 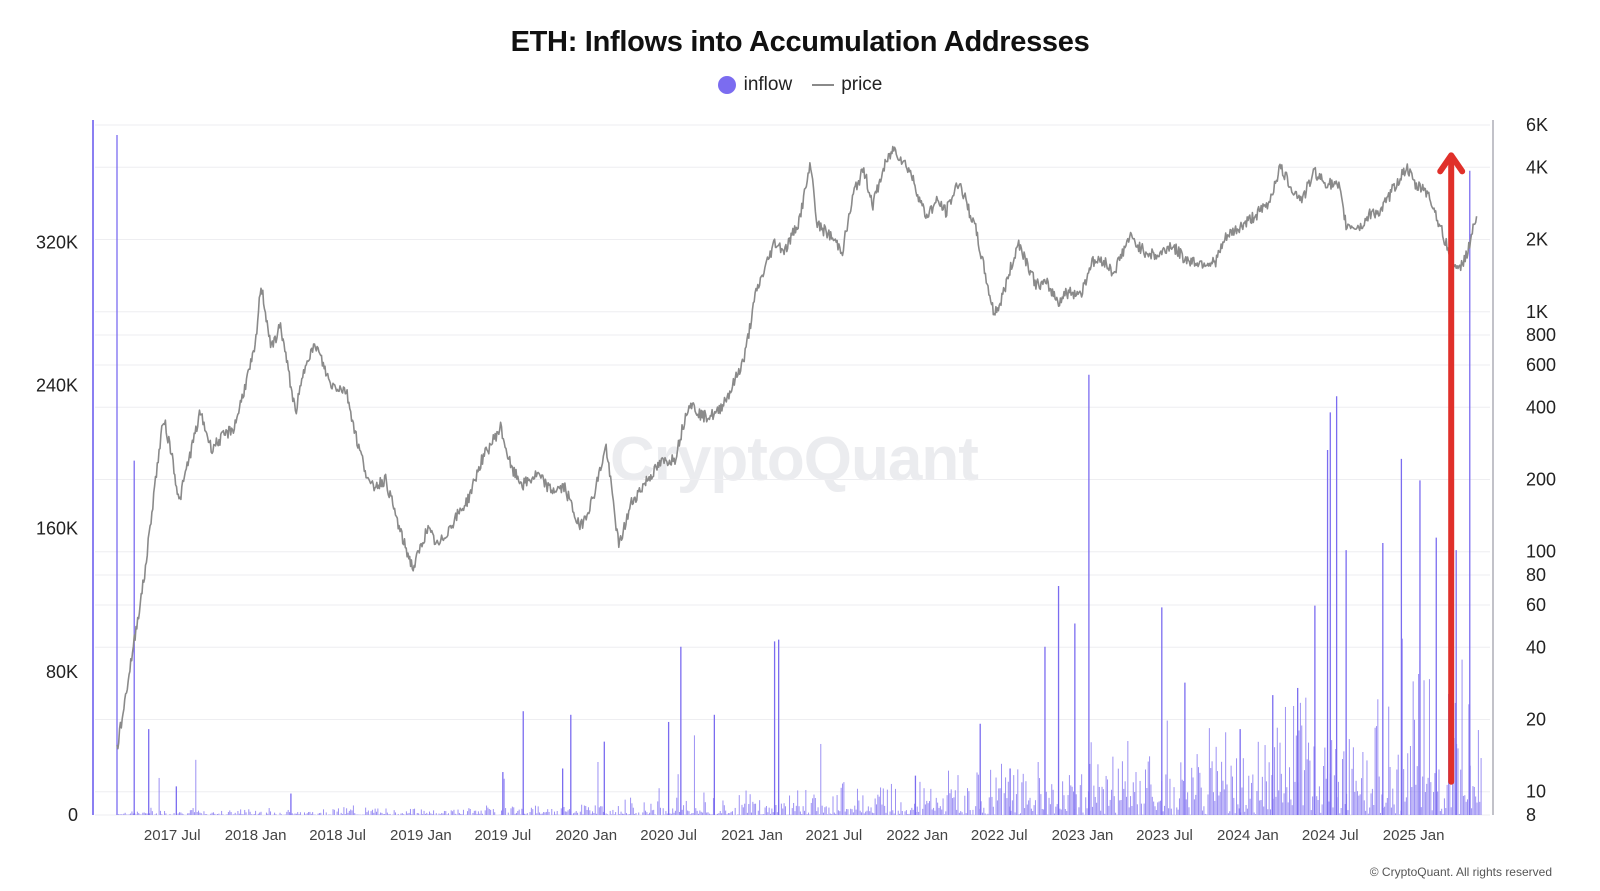 I want to click on x-tick-label: 2023 Jan, so click(x=1083, y=835).